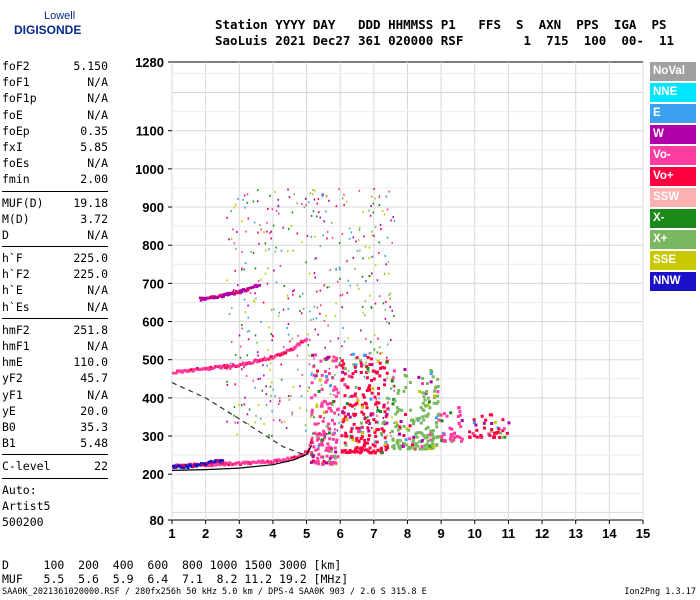 This screenshot has width=700, height=600. What do you see at coordinates (673, 155) in the screenshot?
I see `legend-vo-: Vo-` at bounding box center [673, 155].